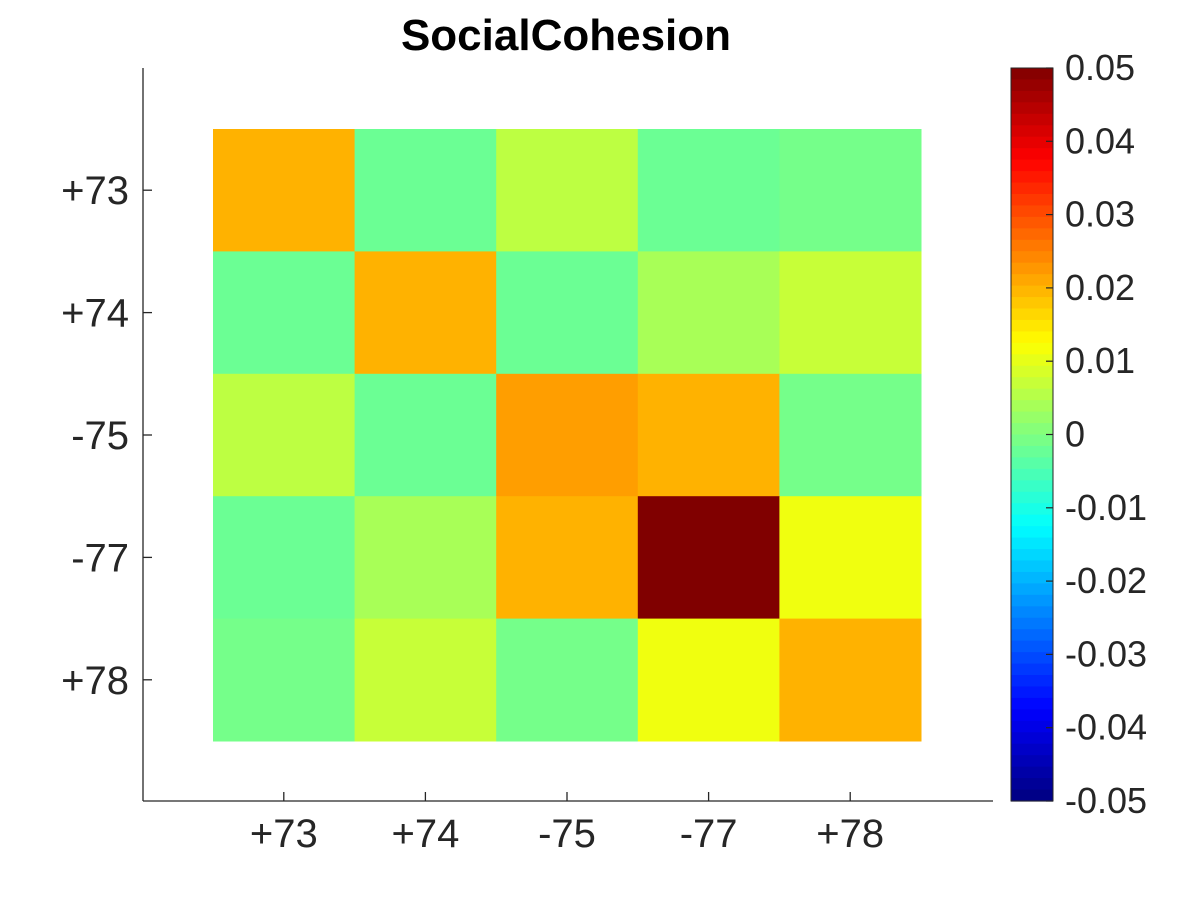 The image size is (1200, 905). I want to click on colorbar-tick-label: -0.03, so click(1106, 653).